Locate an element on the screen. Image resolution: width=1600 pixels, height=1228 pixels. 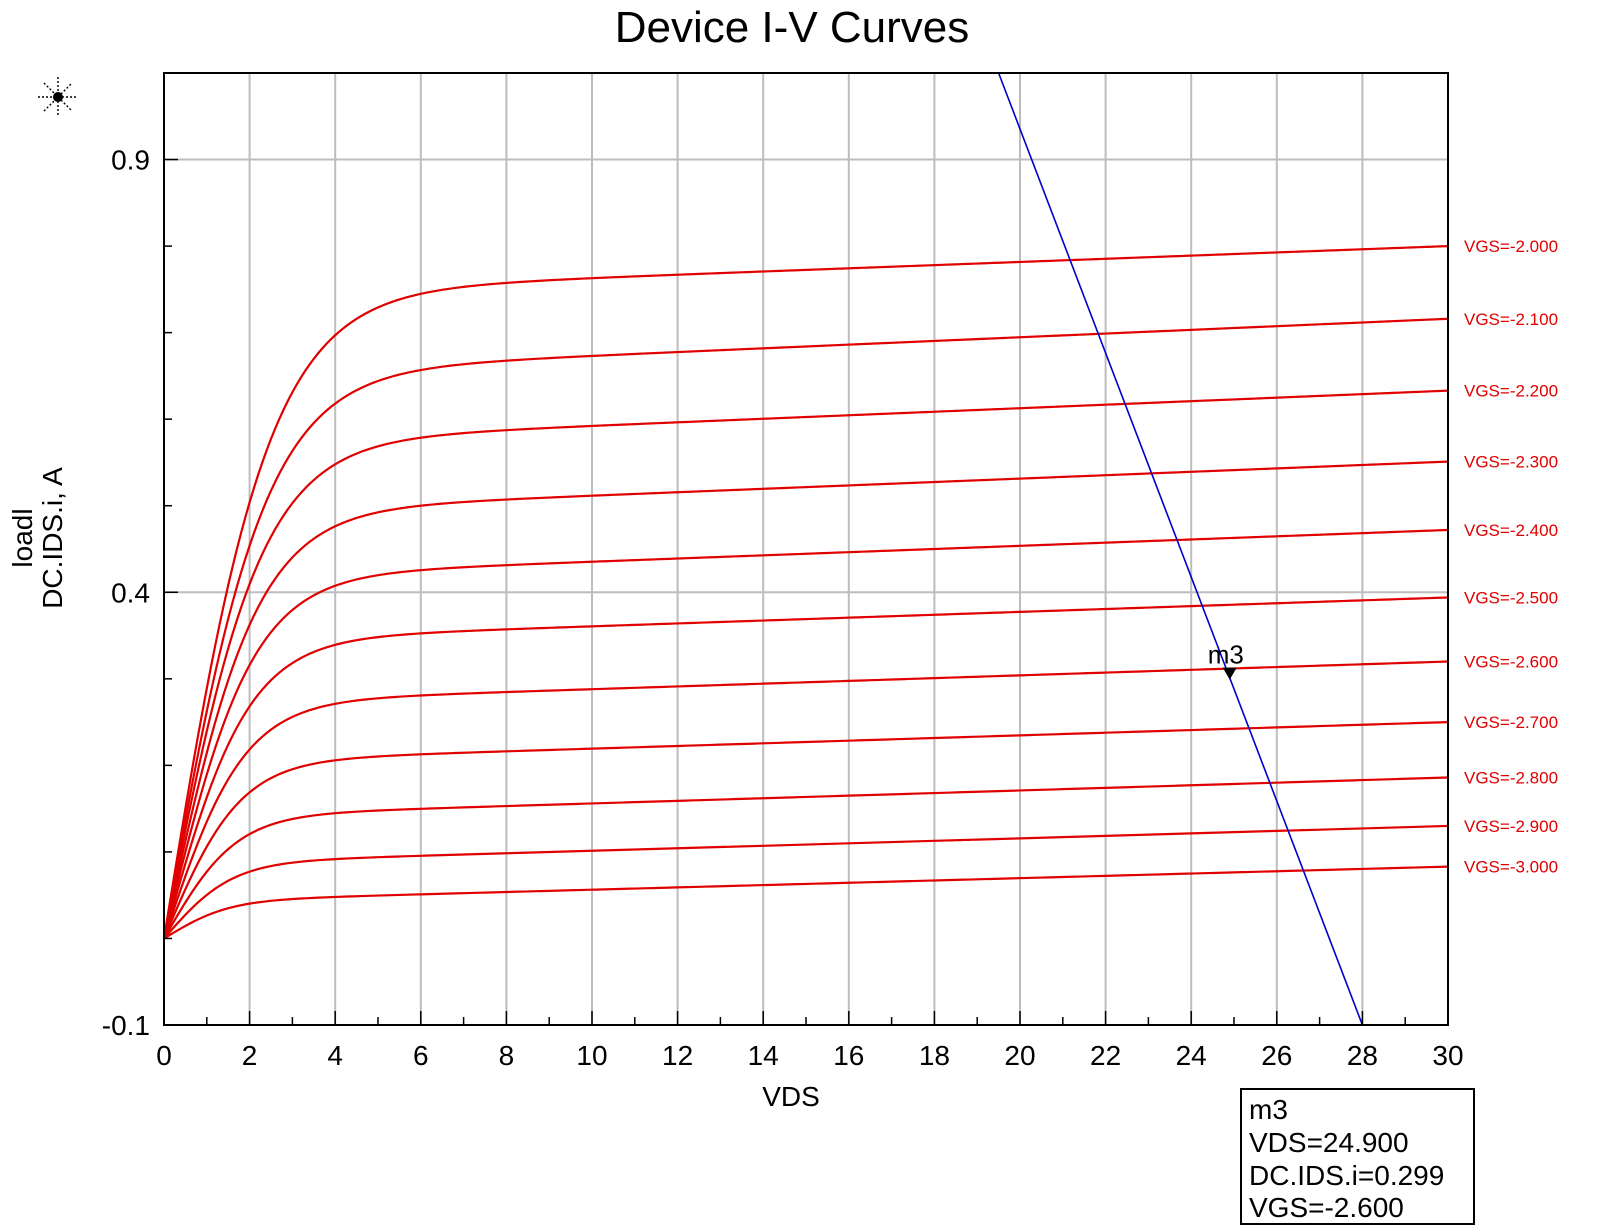
x-tick-label: 24 is located at coordinates (1191, 1055).